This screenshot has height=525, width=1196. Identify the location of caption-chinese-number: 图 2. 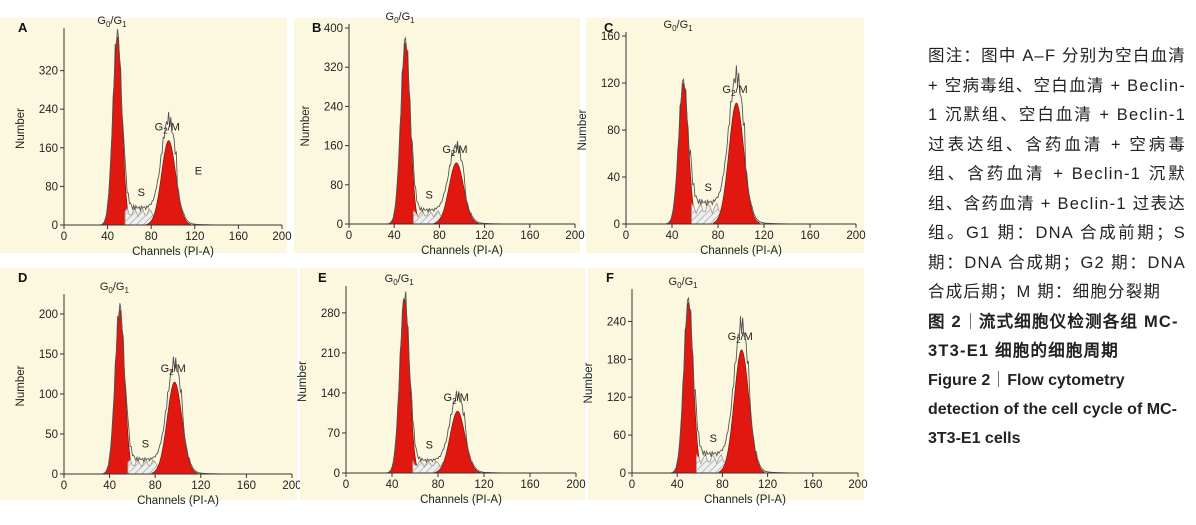
(945, 321).